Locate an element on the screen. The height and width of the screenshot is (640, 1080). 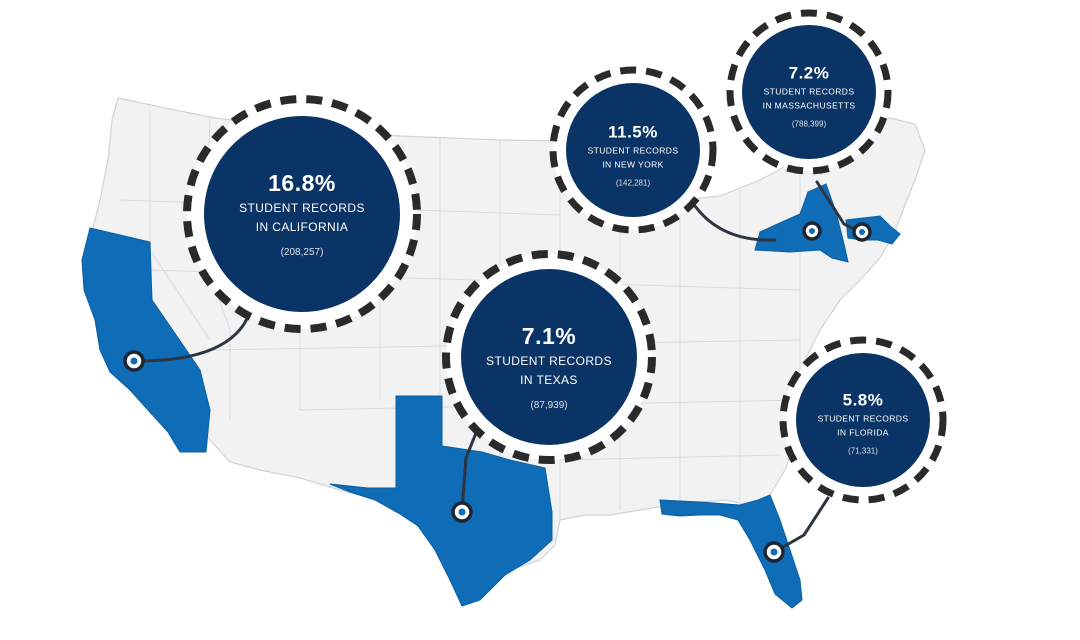
texas-callout-circle is located at coordinates (549, 357).